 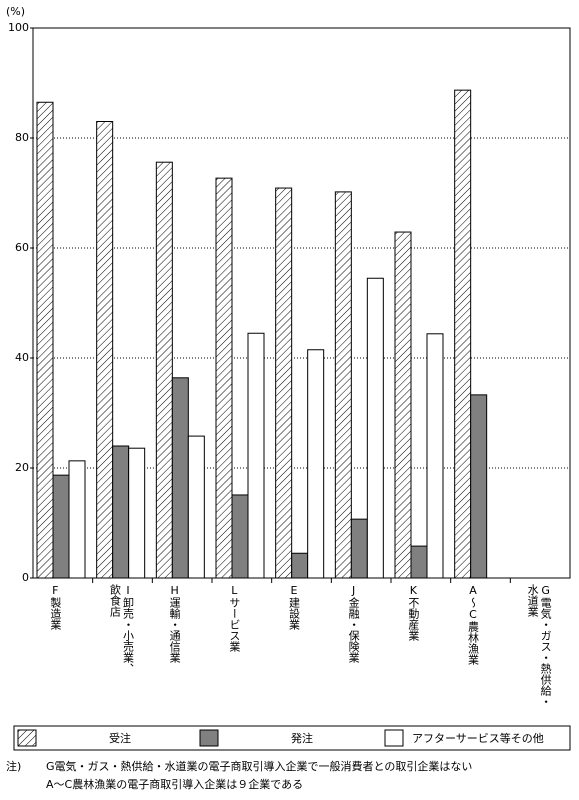 What do you see at coordinates (478, 738) in the screenshot?
I see `legend-label: アフターサービス等その他` at bounding box center [478, 738].